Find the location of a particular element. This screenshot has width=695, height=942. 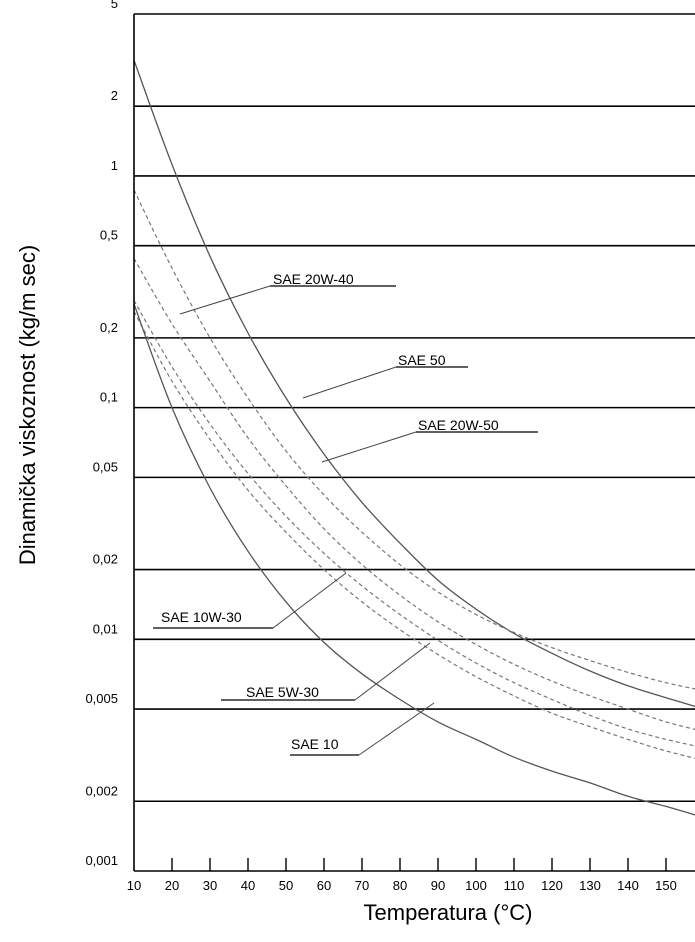

y-tick-label: 0,005 is located at coordinates (101, 698).